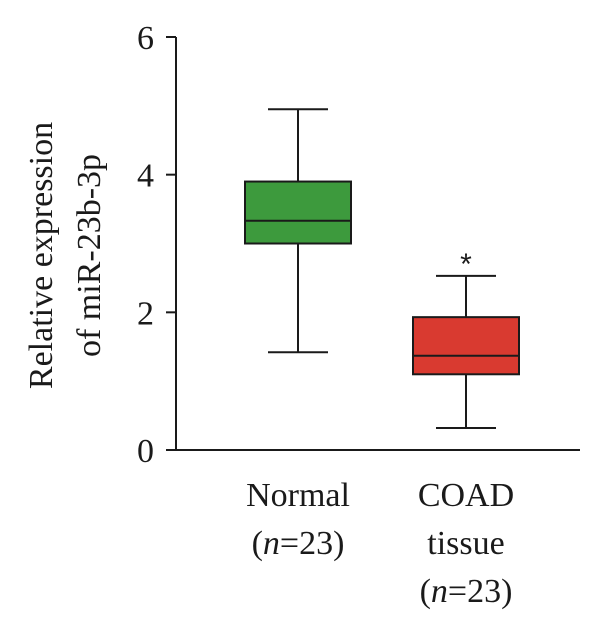 This screenshot has width=600, height=634. Describe the element at coordinates (157, 245) in the screenshot. I see `y-axis: 0 2 4 6` at that location.